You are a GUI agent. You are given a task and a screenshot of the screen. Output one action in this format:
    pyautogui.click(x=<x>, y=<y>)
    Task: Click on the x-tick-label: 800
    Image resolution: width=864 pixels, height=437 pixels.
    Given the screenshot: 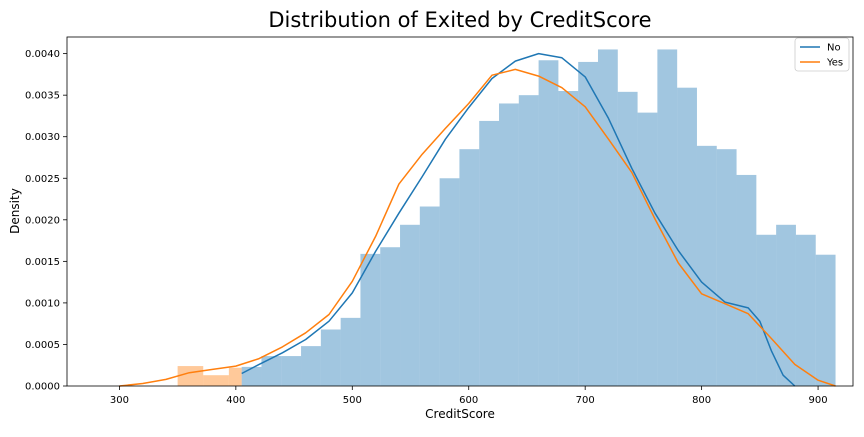 What is the action you would take?
    pyautogui.click(x=701, y=400)
    